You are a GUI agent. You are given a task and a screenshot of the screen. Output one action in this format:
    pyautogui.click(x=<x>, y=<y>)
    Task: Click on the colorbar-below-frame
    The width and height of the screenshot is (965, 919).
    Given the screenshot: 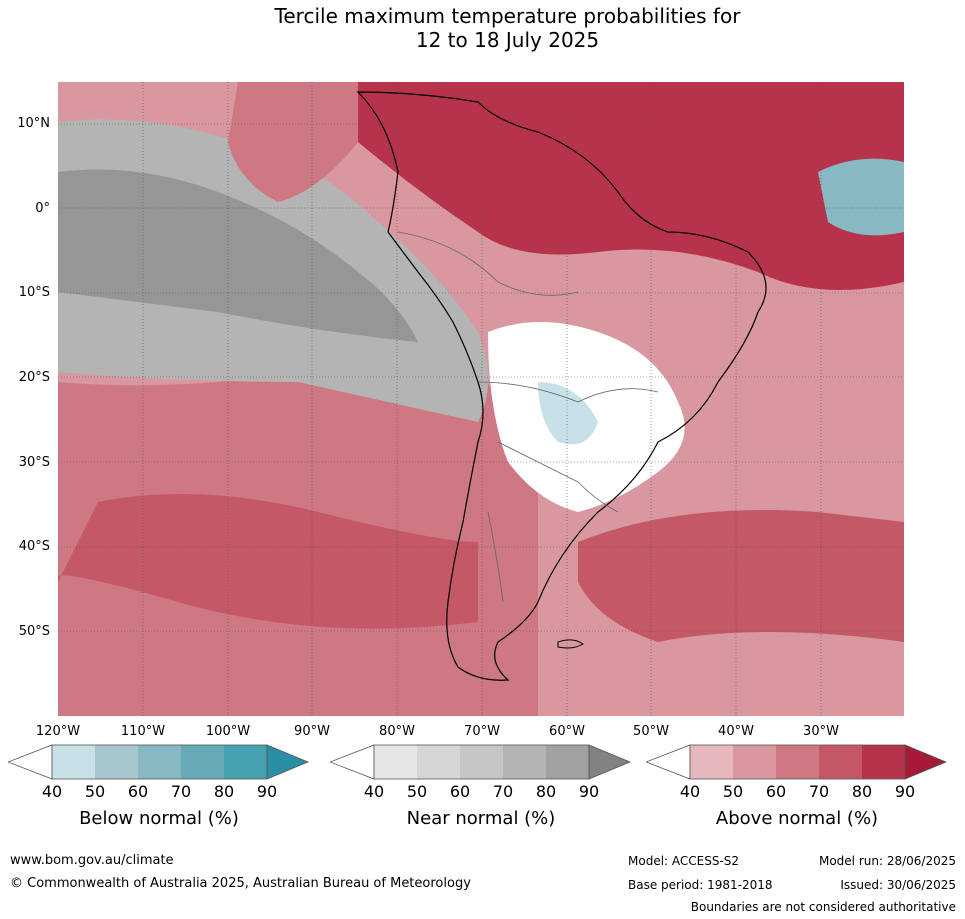 What is the action you would take?
    pyautogui.click(x=159, y=762)
    